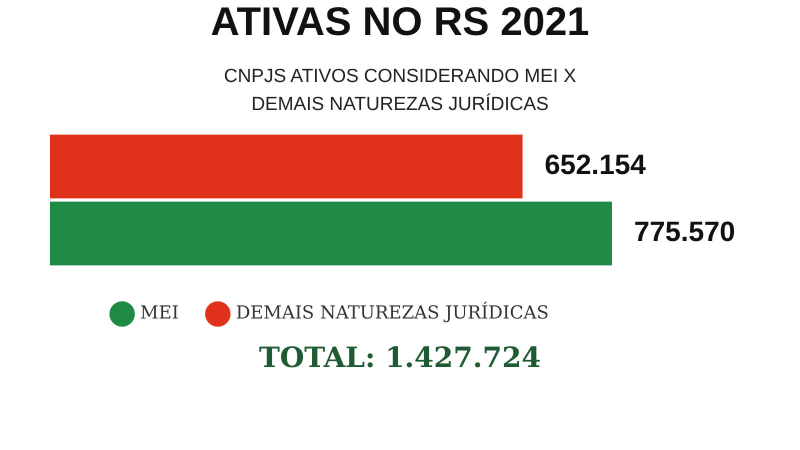 This screenshot has height=450, width=800. Describe the element at coordinates (595, 164) in the screenshot. I see `data-label: 652.154` at that location.